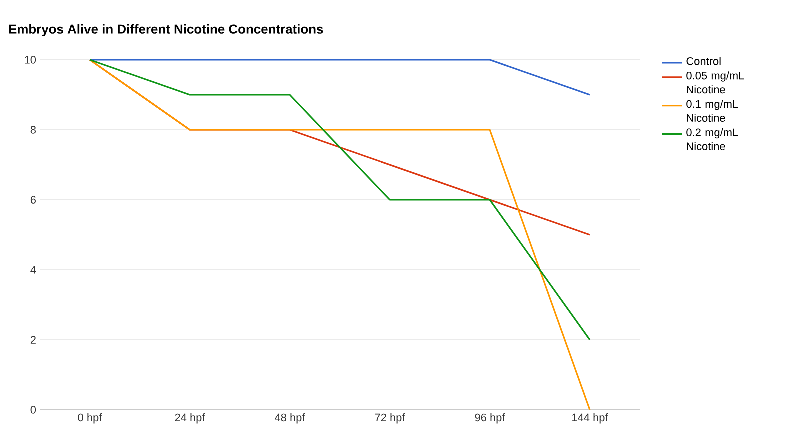 The height and width of the screenshot is (445, 794). I want to click on y-tick-label: 10, so click(30, 60).